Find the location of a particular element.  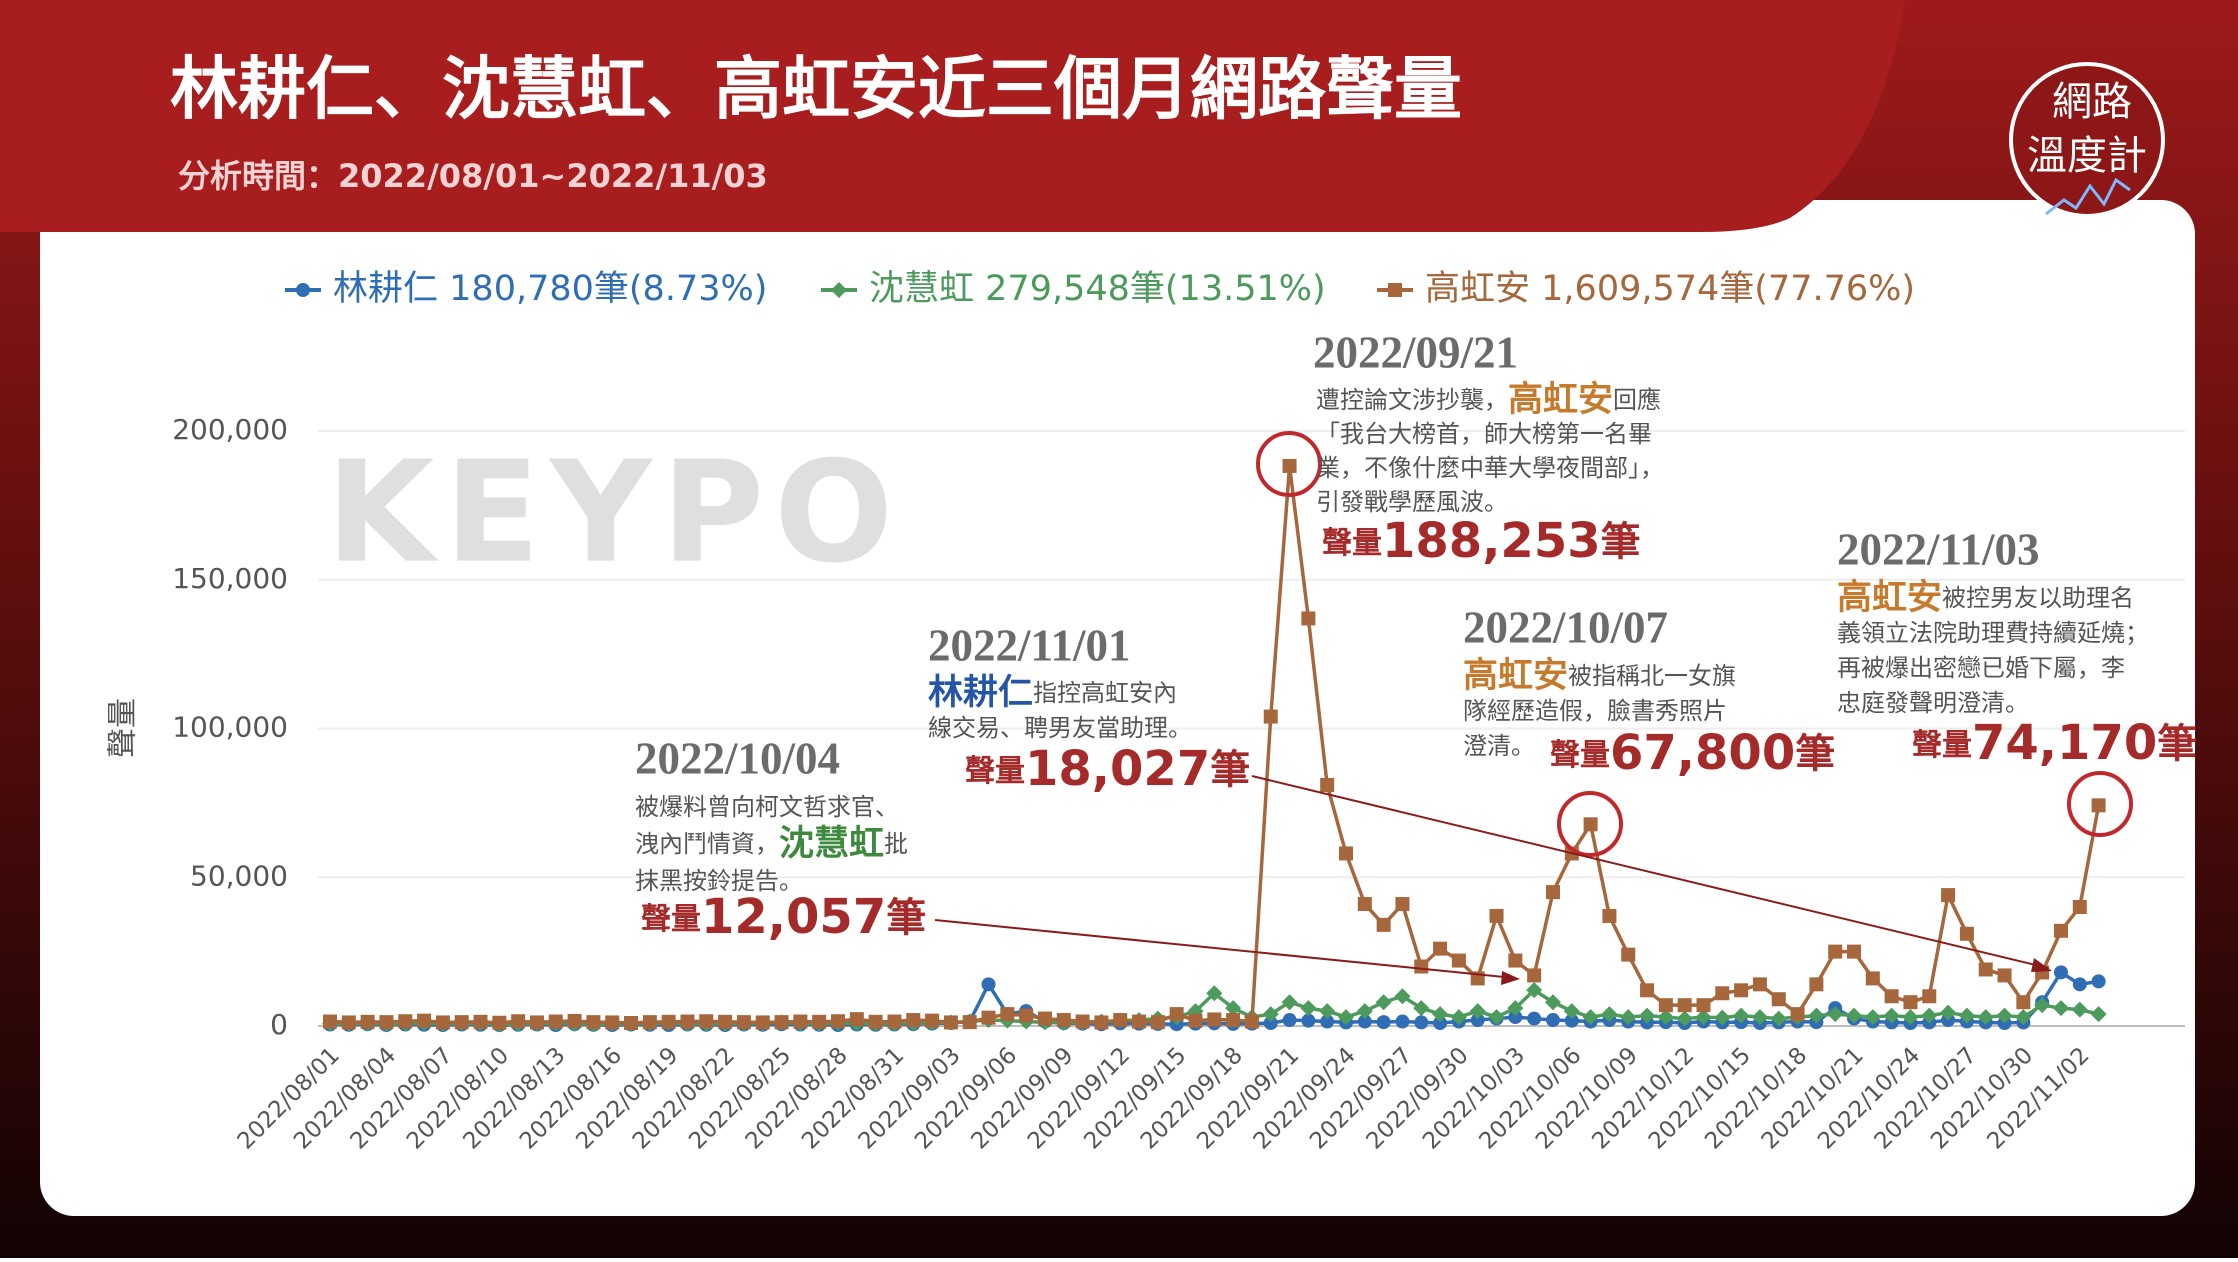

annotation-line: 澄清。 is located at coordinates (1499, 746).